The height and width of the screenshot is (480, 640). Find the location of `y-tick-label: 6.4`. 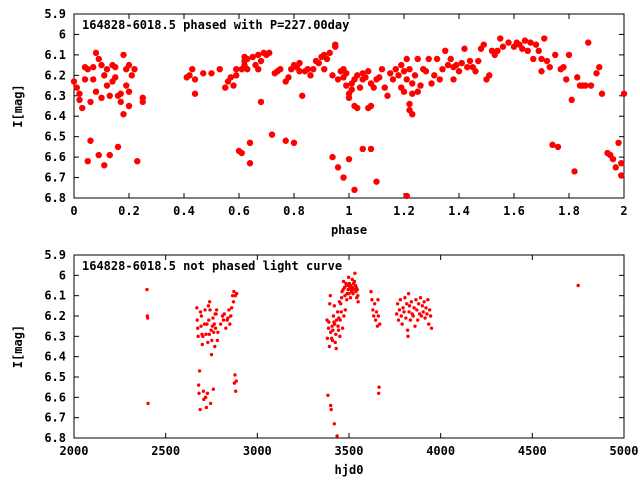

y-tick-label: 6.4 is located at coordinates (55, 116).